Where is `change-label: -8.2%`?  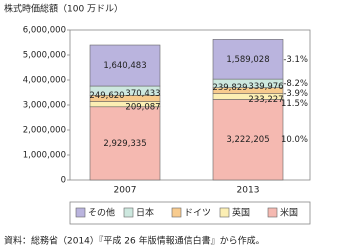 change-label: -8.2% is located at coordinates (295, 84).